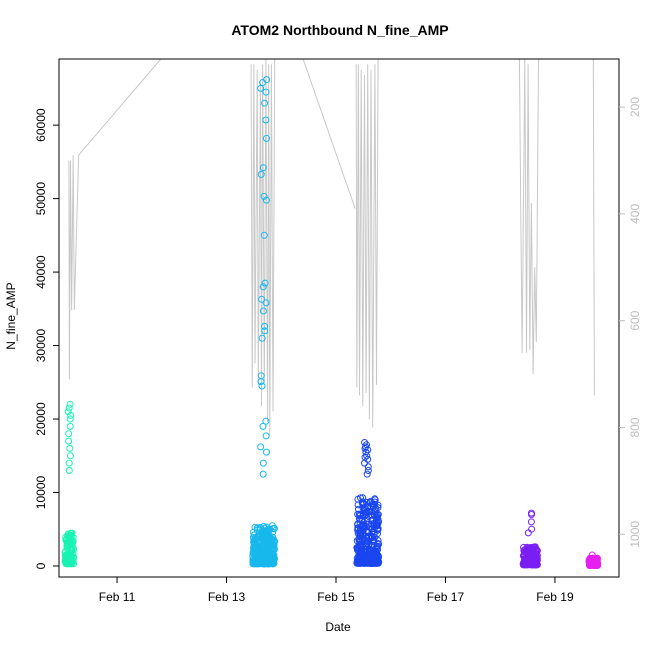  I want to click on y-tick-label: 0, so click(41, 565).